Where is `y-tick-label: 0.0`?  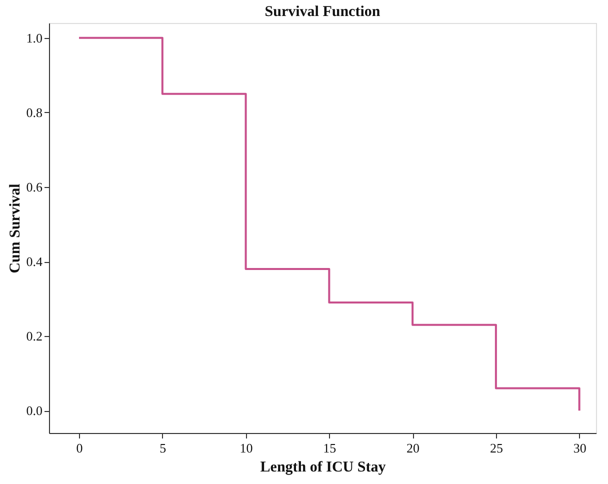 y-tick-label: 0.0 is located at coordinates (34, 410).